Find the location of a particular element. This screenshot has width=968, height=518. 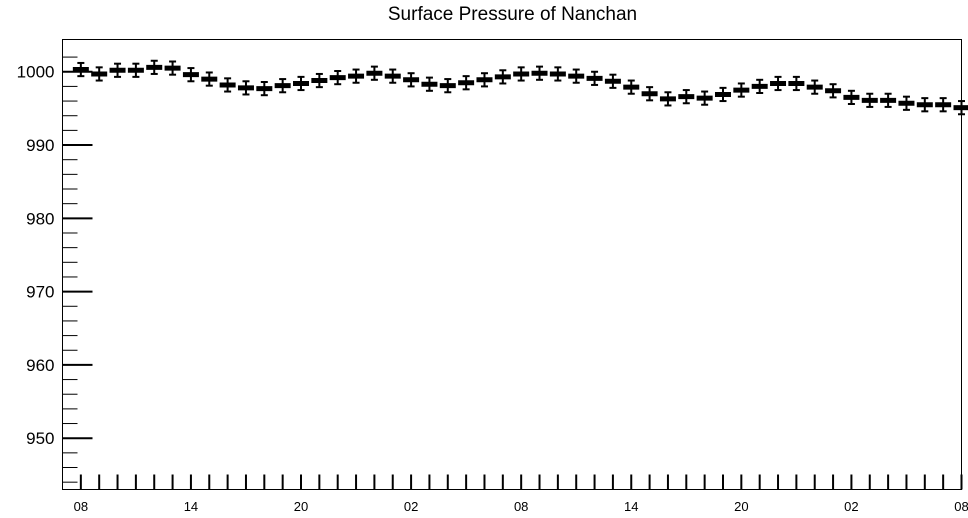

y-tick-label: 970 is located at coordinates (40, 292).